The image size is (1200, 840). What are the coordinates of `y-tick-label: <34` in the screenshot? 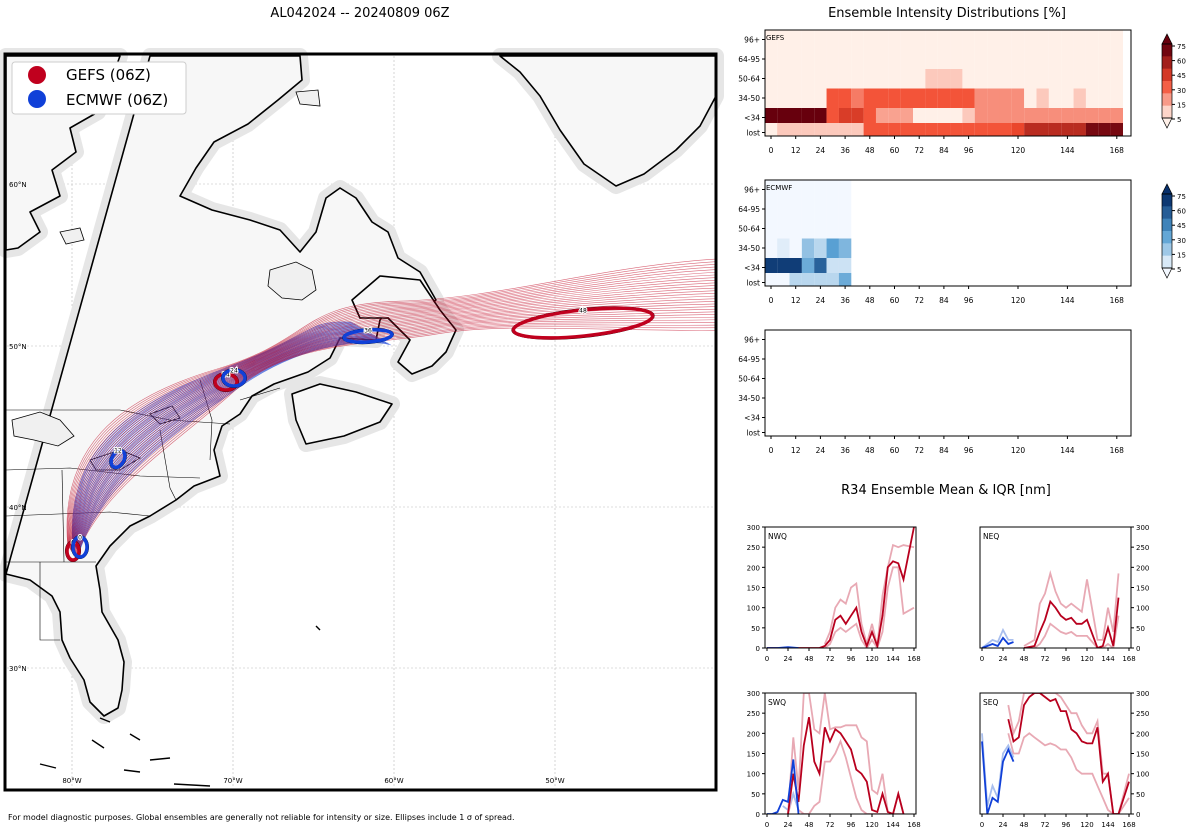 It's located at (752, 418).